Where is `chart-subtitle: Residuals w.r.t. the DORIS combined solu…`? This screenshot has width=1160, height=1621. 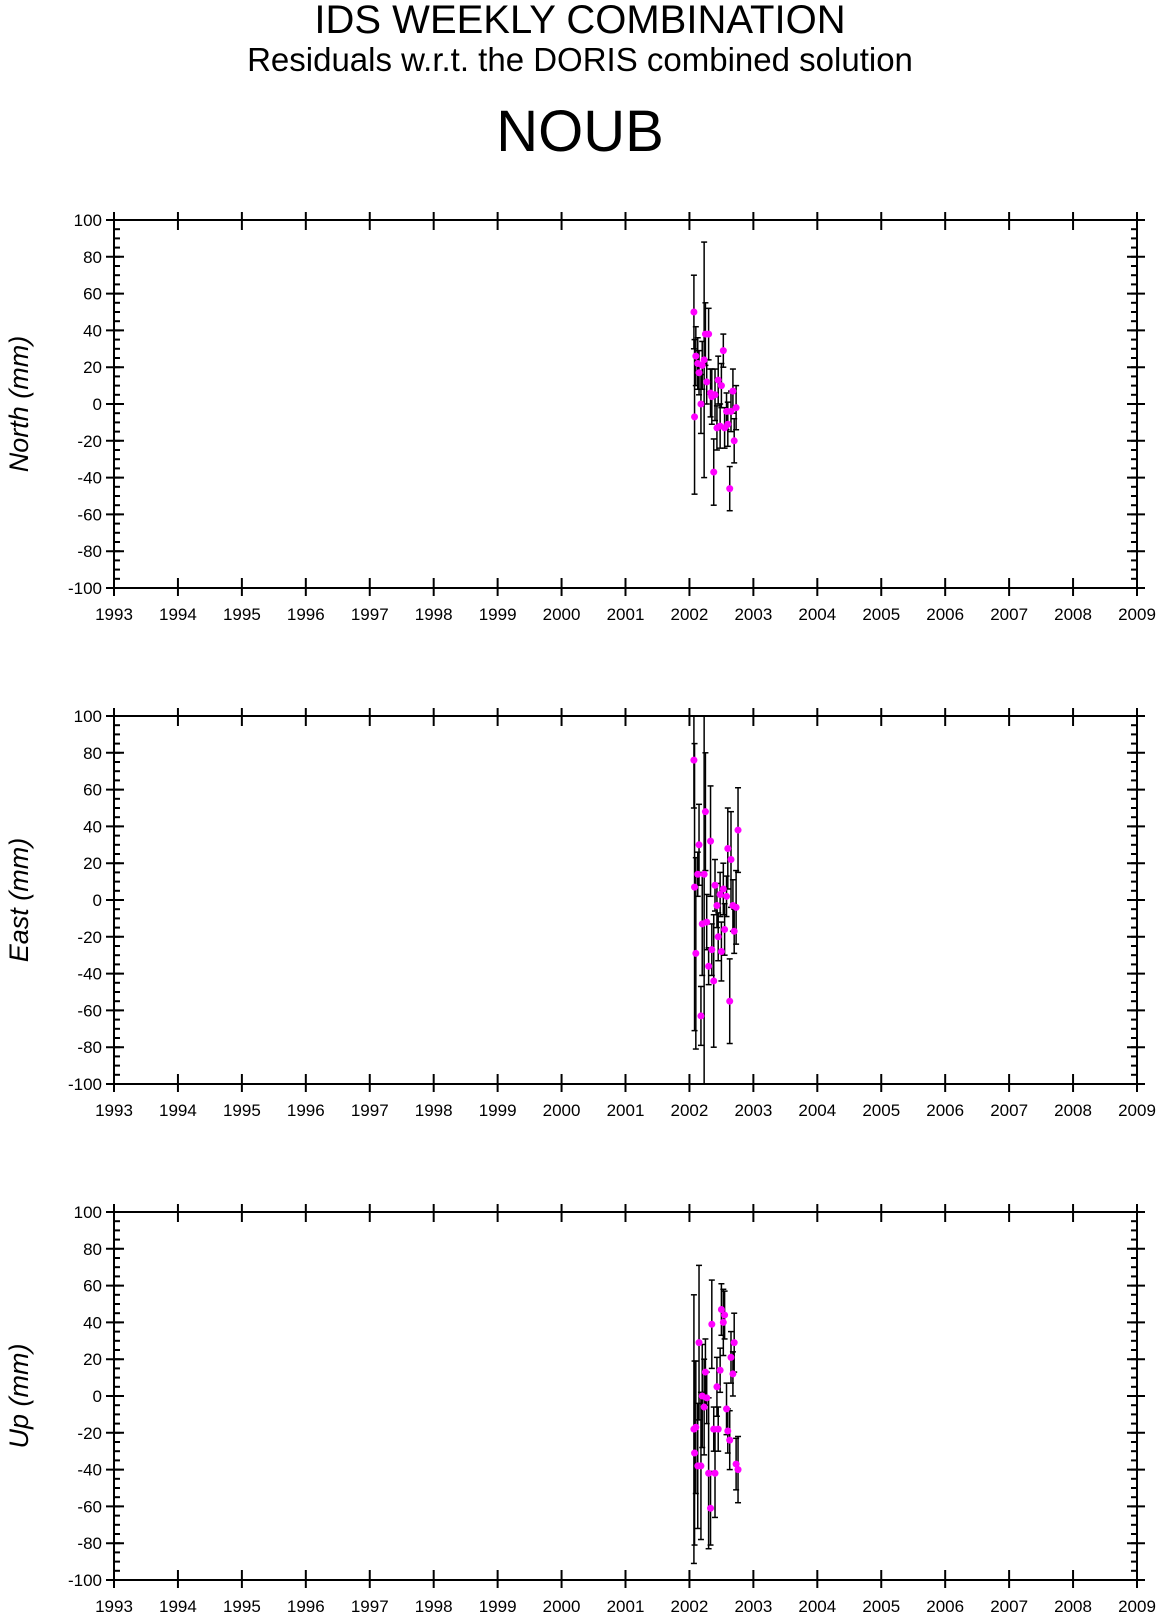
chart-subtitle: Residuals w.r.t. the DORIS combined solu… is located at coordinates (580, 59).